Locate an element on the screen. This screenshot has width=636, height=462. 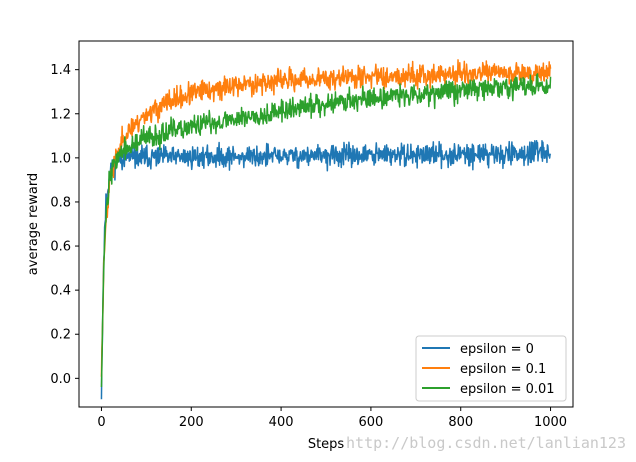
legend-items: epsilon = 0 epsilon = 0.1 epsilon = 0.01 is located at coordinates (488, 369).